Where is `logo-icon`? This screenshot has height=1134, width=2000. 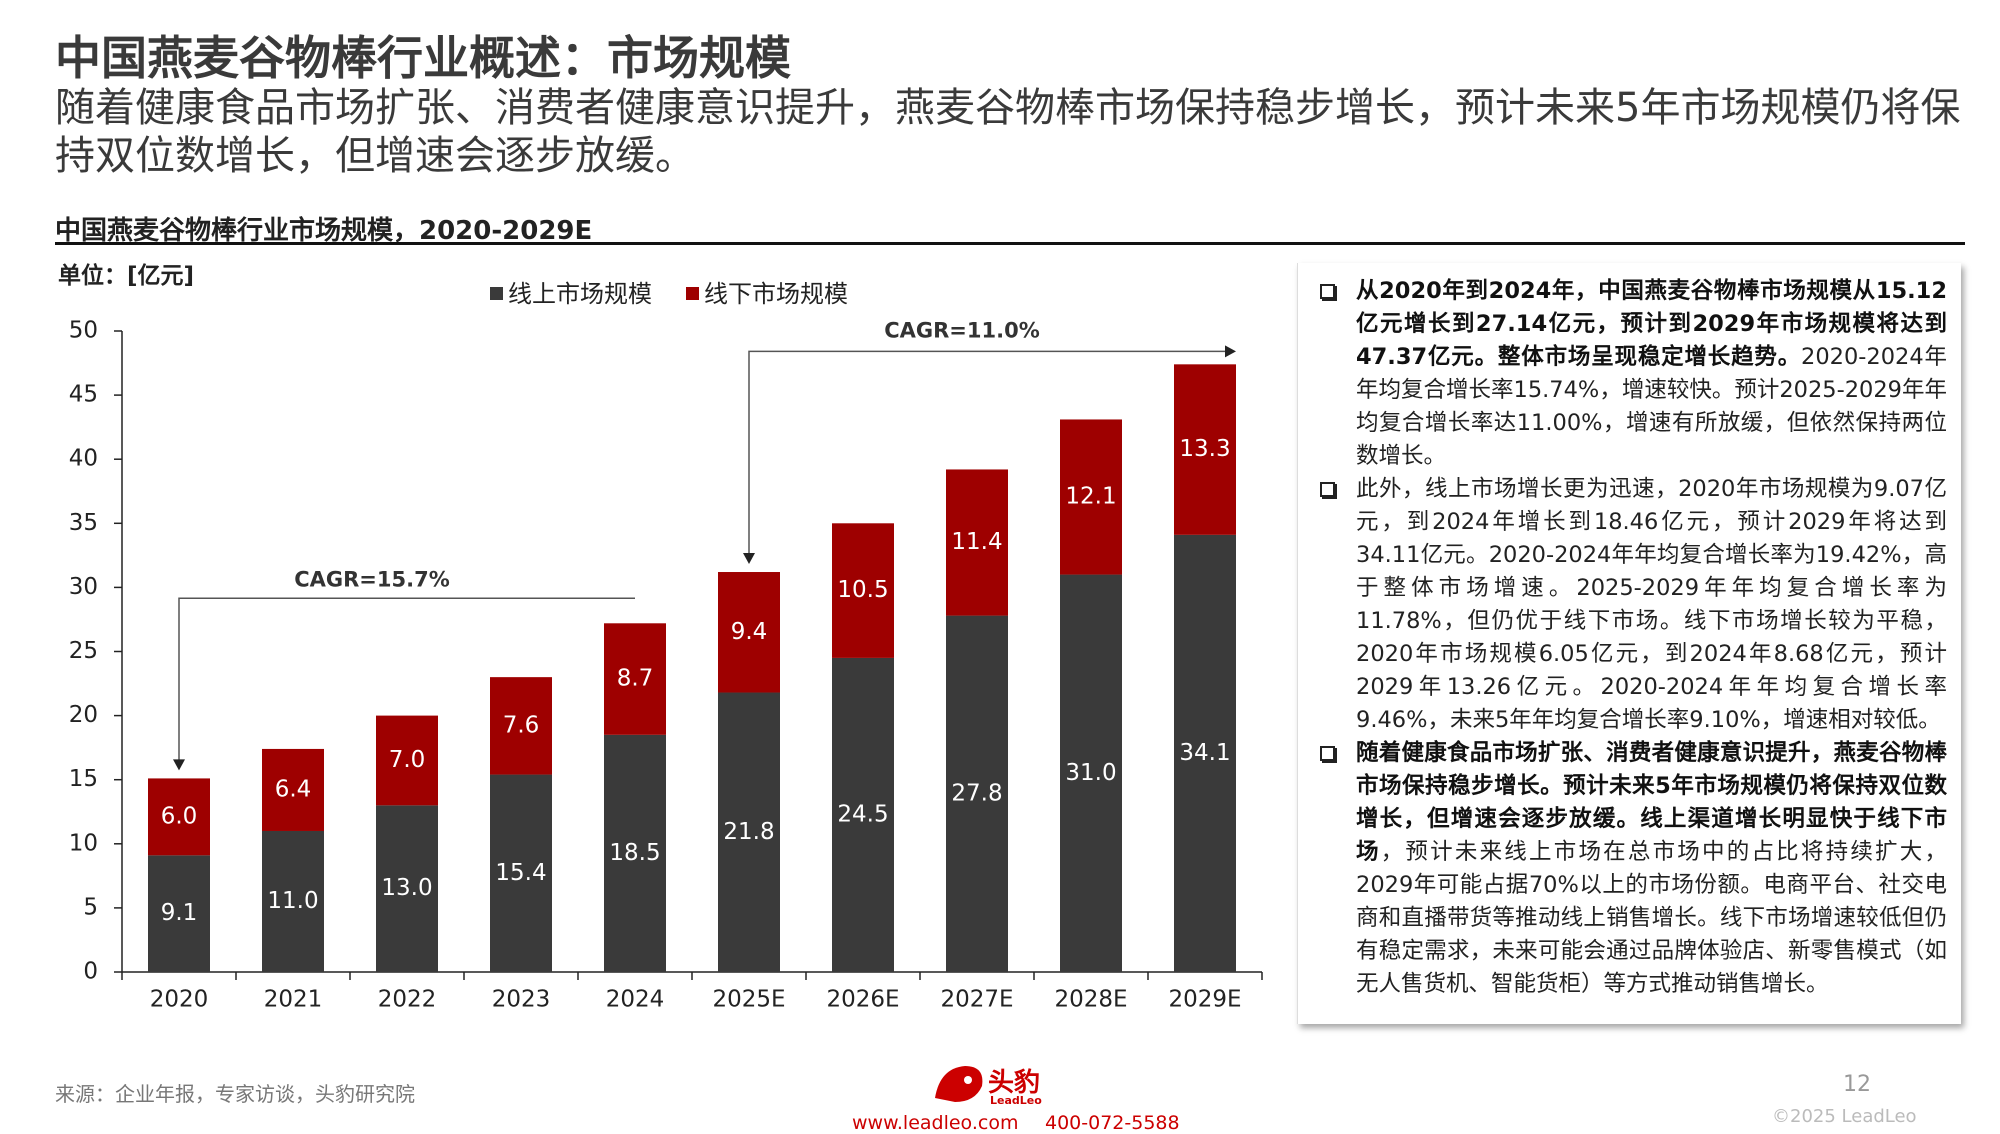 logo-icon is located at coordinates (959, 1084).